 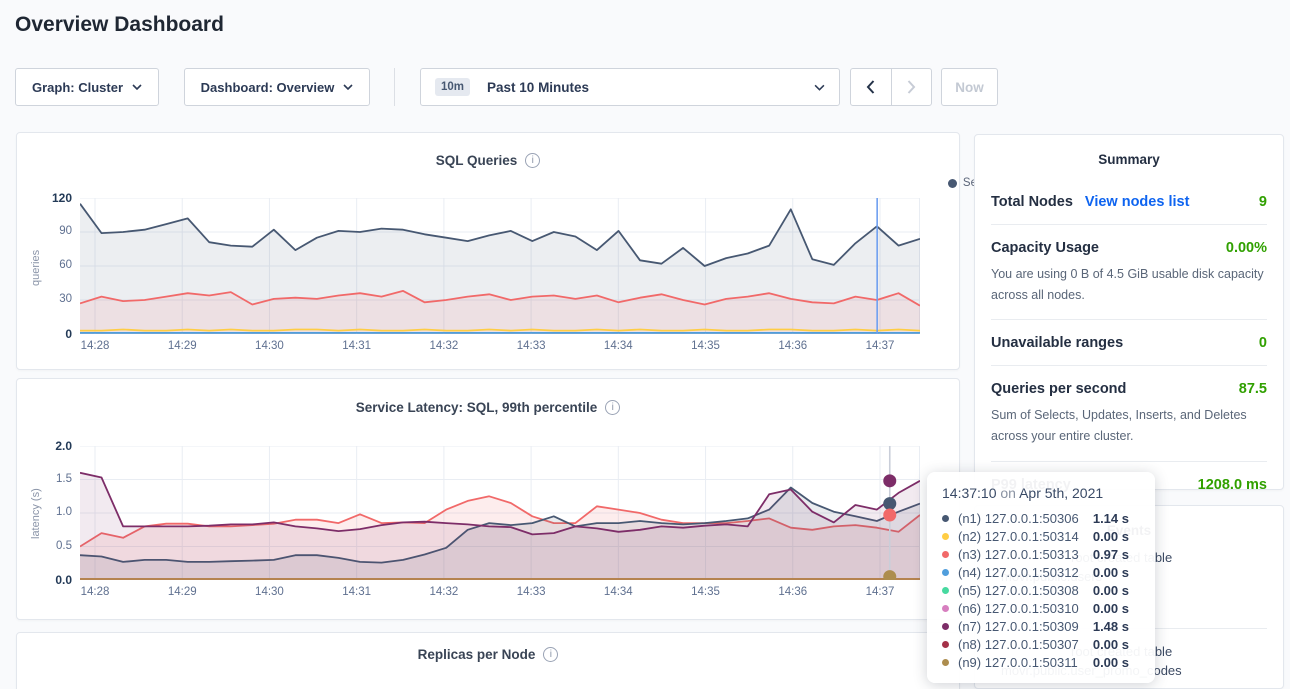 I want to click on tooltip-node-row: (n1) 127.0.0.1:50306 1.14 s, so click(x=1041, y=518).